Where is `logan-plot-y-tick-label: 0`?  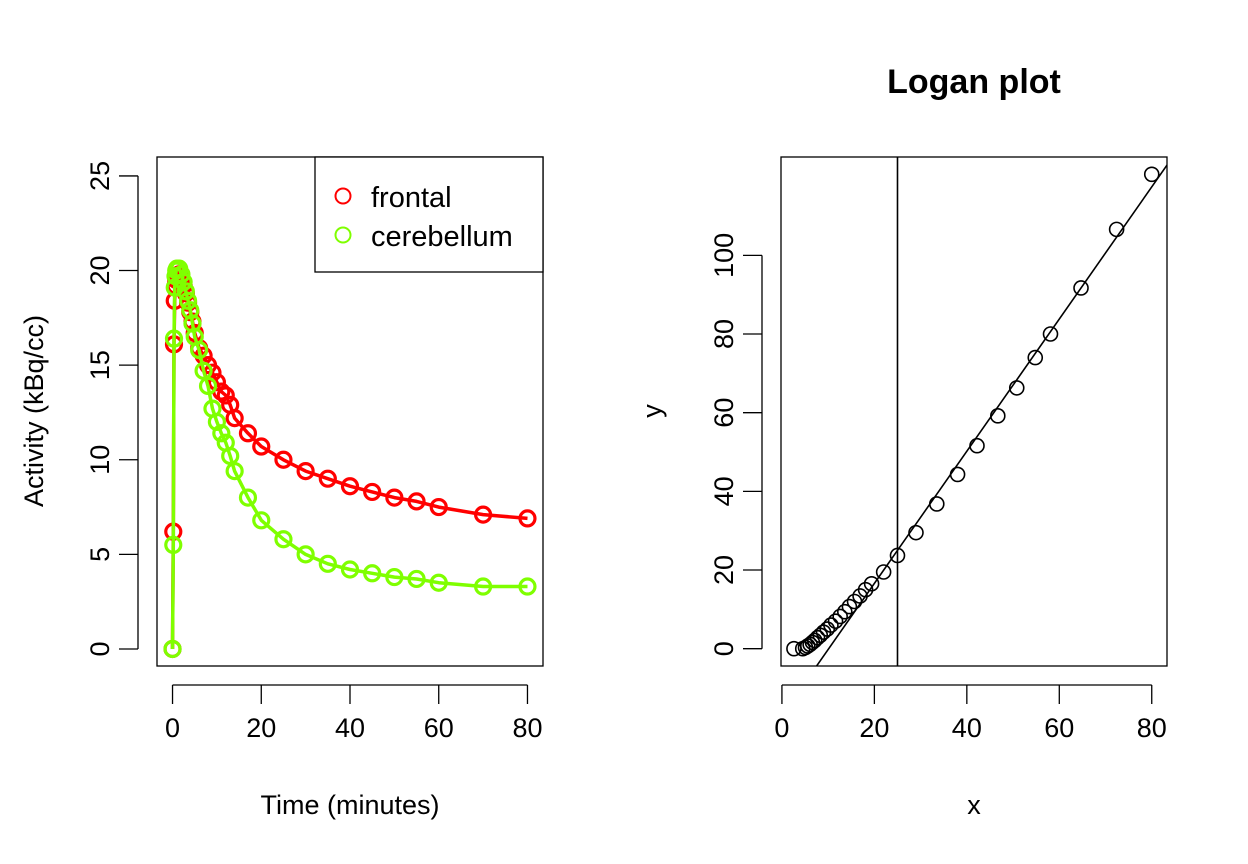
logan-plot-y-tick-label: 0 is located at coordinates (724, 648).